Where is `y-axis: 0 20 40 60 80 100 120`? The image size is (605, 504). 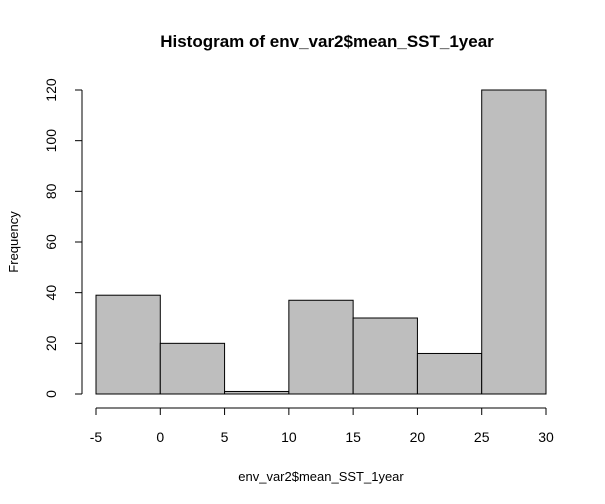 y-axis: 0 20 40 60 80 100 120 is located at coordinates (63, 238).